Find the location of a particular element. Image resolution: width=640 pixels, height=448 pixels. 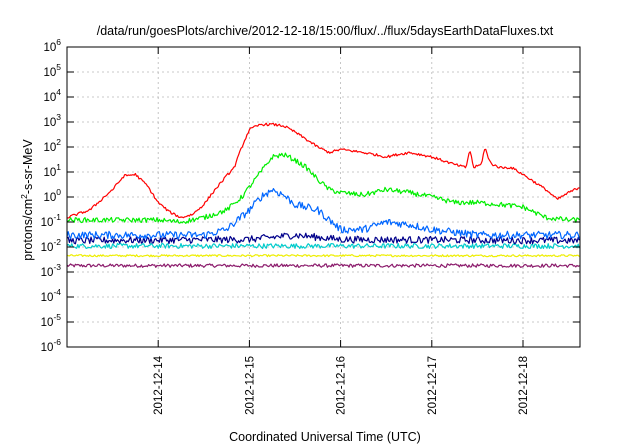

y-tick-label: 10² is located at coordinates (52, 145).